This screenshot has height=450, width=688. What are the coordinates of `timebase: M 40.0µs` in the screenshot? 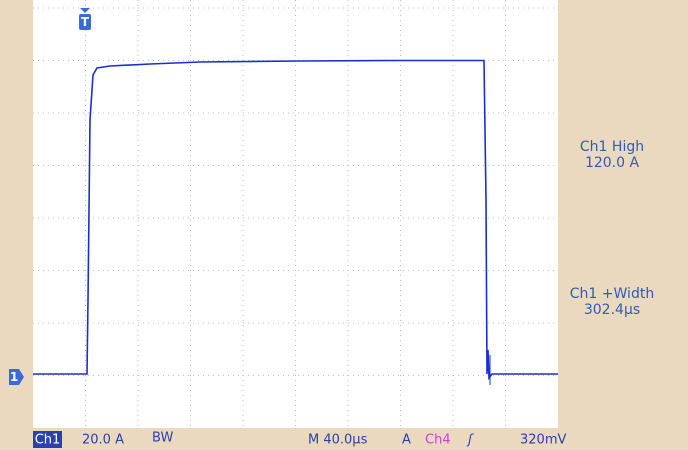 It's located at (338, 440).